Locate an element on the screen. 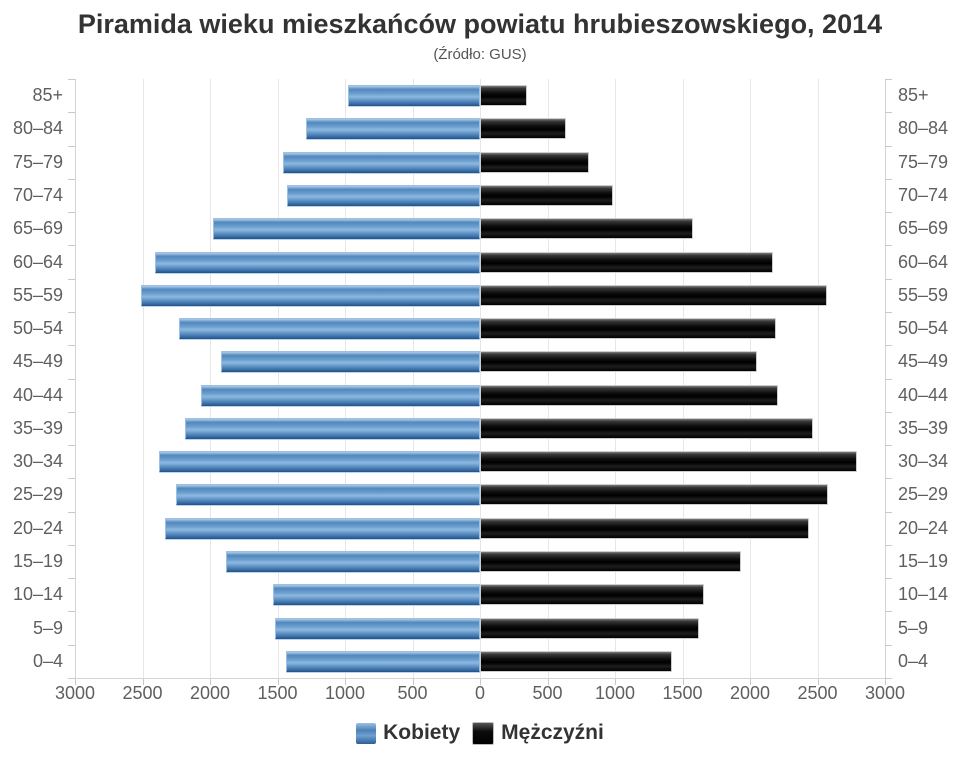 This screenshot has height=768, width=960. left-axis-line is located at coordinates (75, 378).